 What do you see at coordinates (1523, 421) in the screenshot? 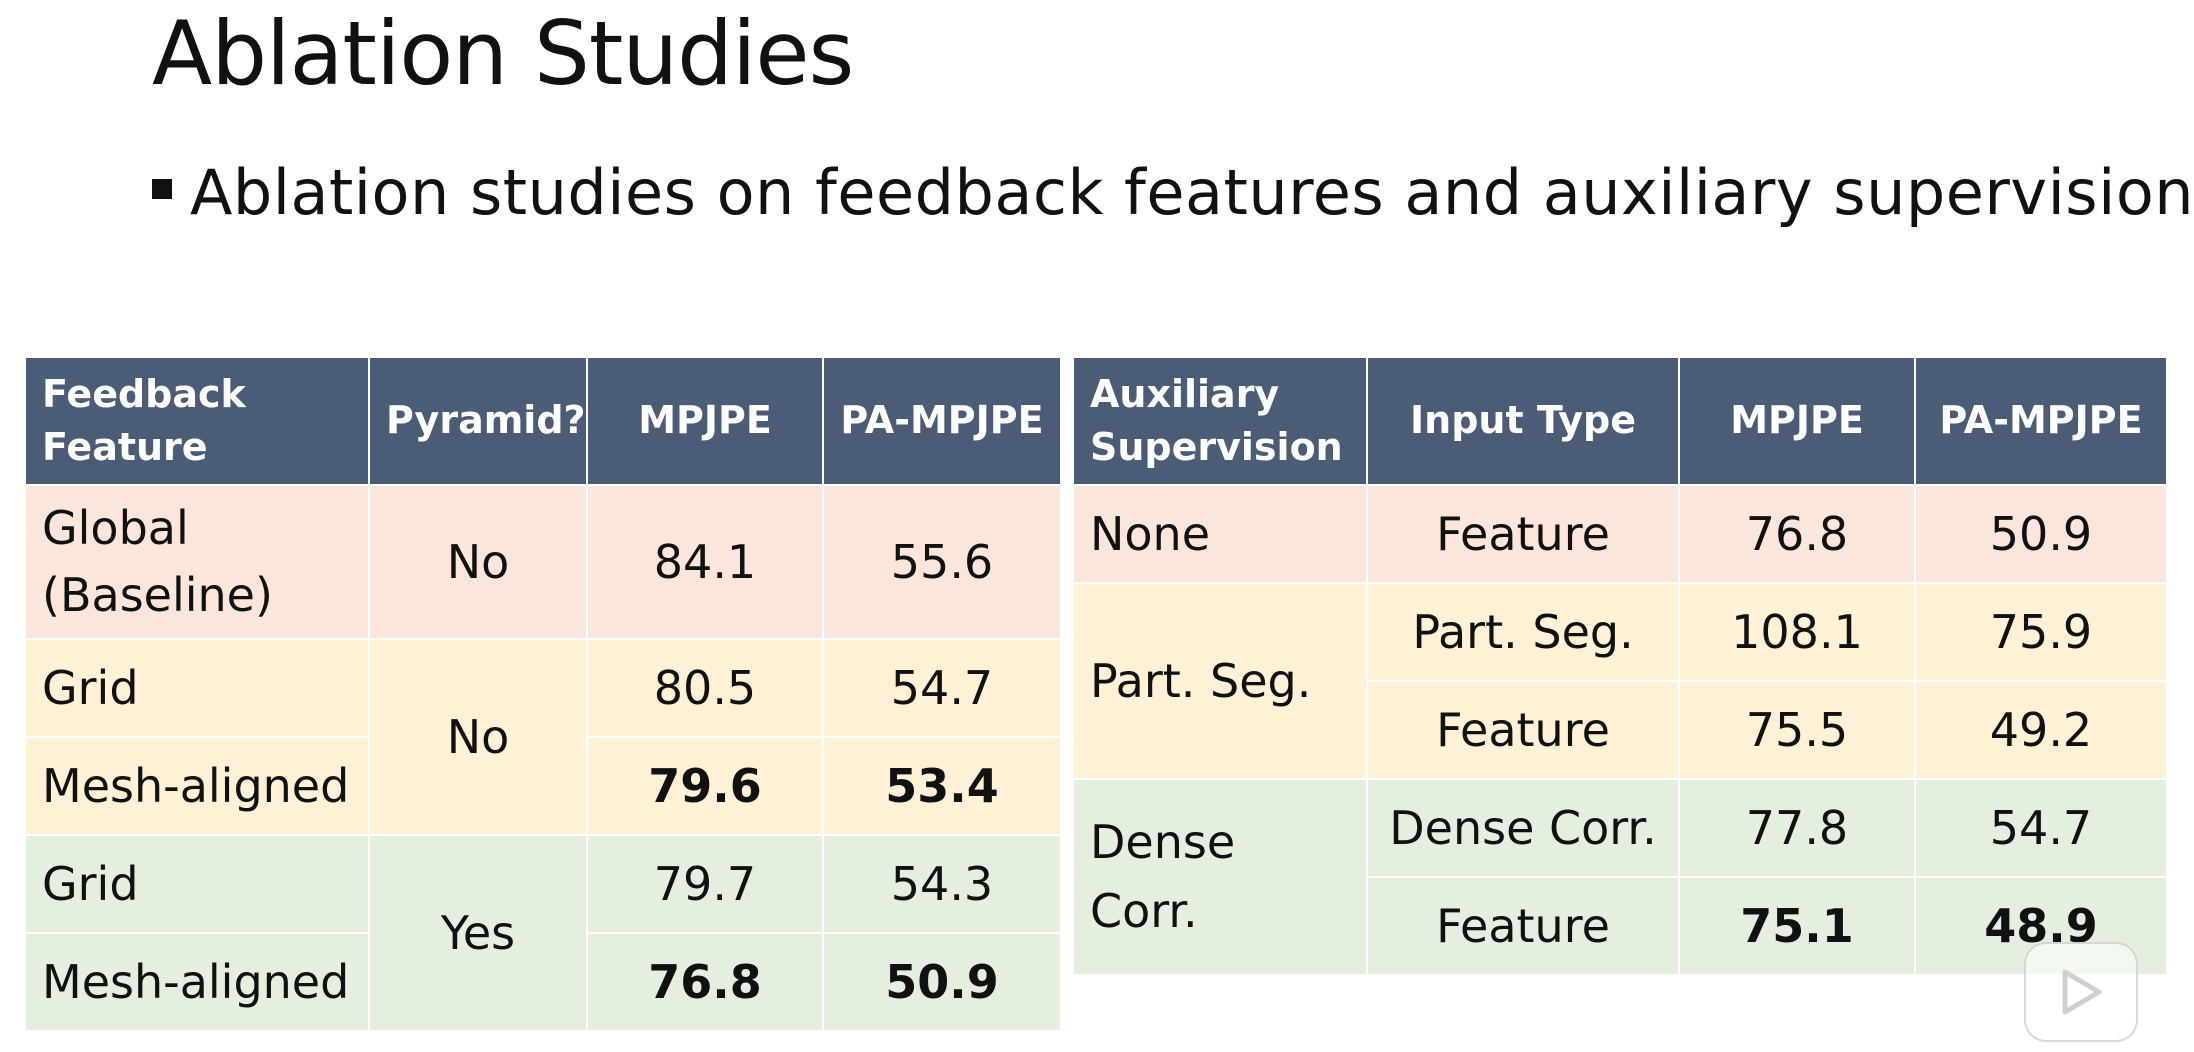
I see `header-input-type: Input Type` at bounding box center [1523, 421].